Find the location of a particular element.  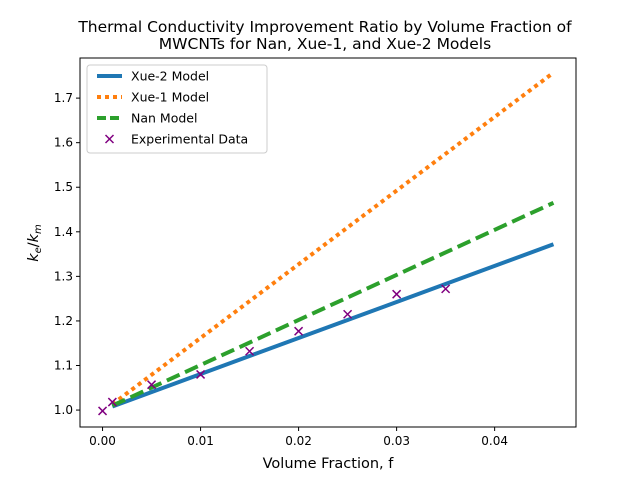

x-tick-label: 0.03 is located at coordinates (396, 441).